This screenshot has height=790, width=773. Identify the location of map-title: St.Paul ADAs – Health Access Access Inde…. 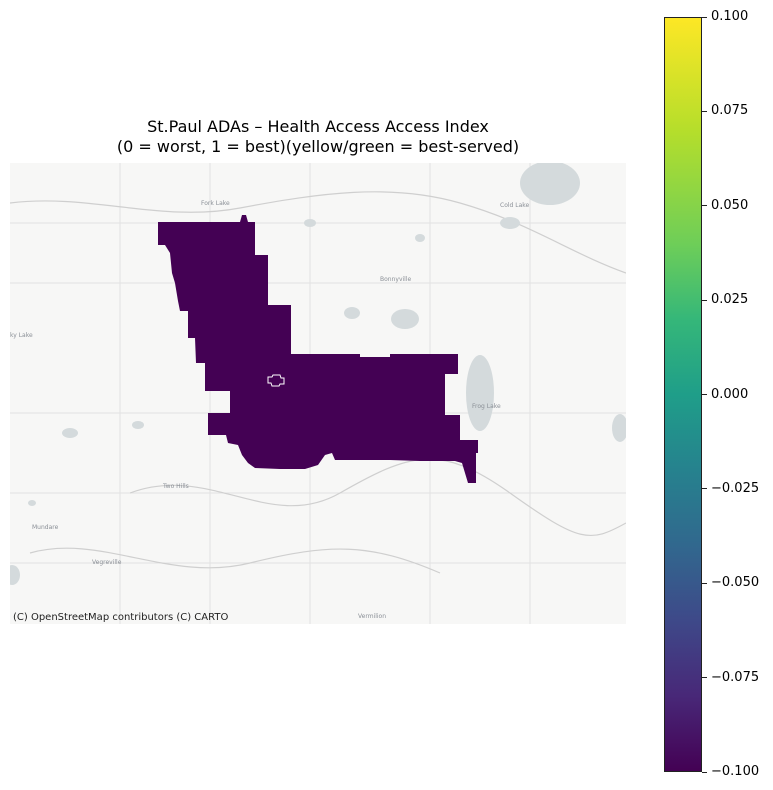
(318, 137).